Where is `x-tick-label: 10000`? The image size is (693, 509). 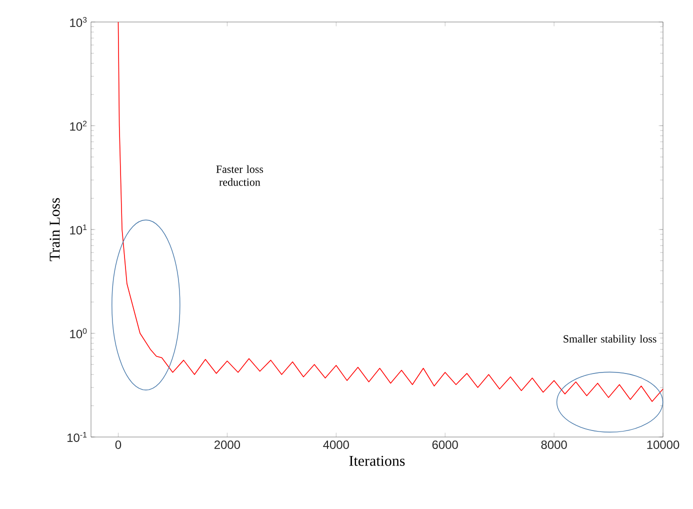 x-tick-label: 10000 is located at coordinates (663, 444).